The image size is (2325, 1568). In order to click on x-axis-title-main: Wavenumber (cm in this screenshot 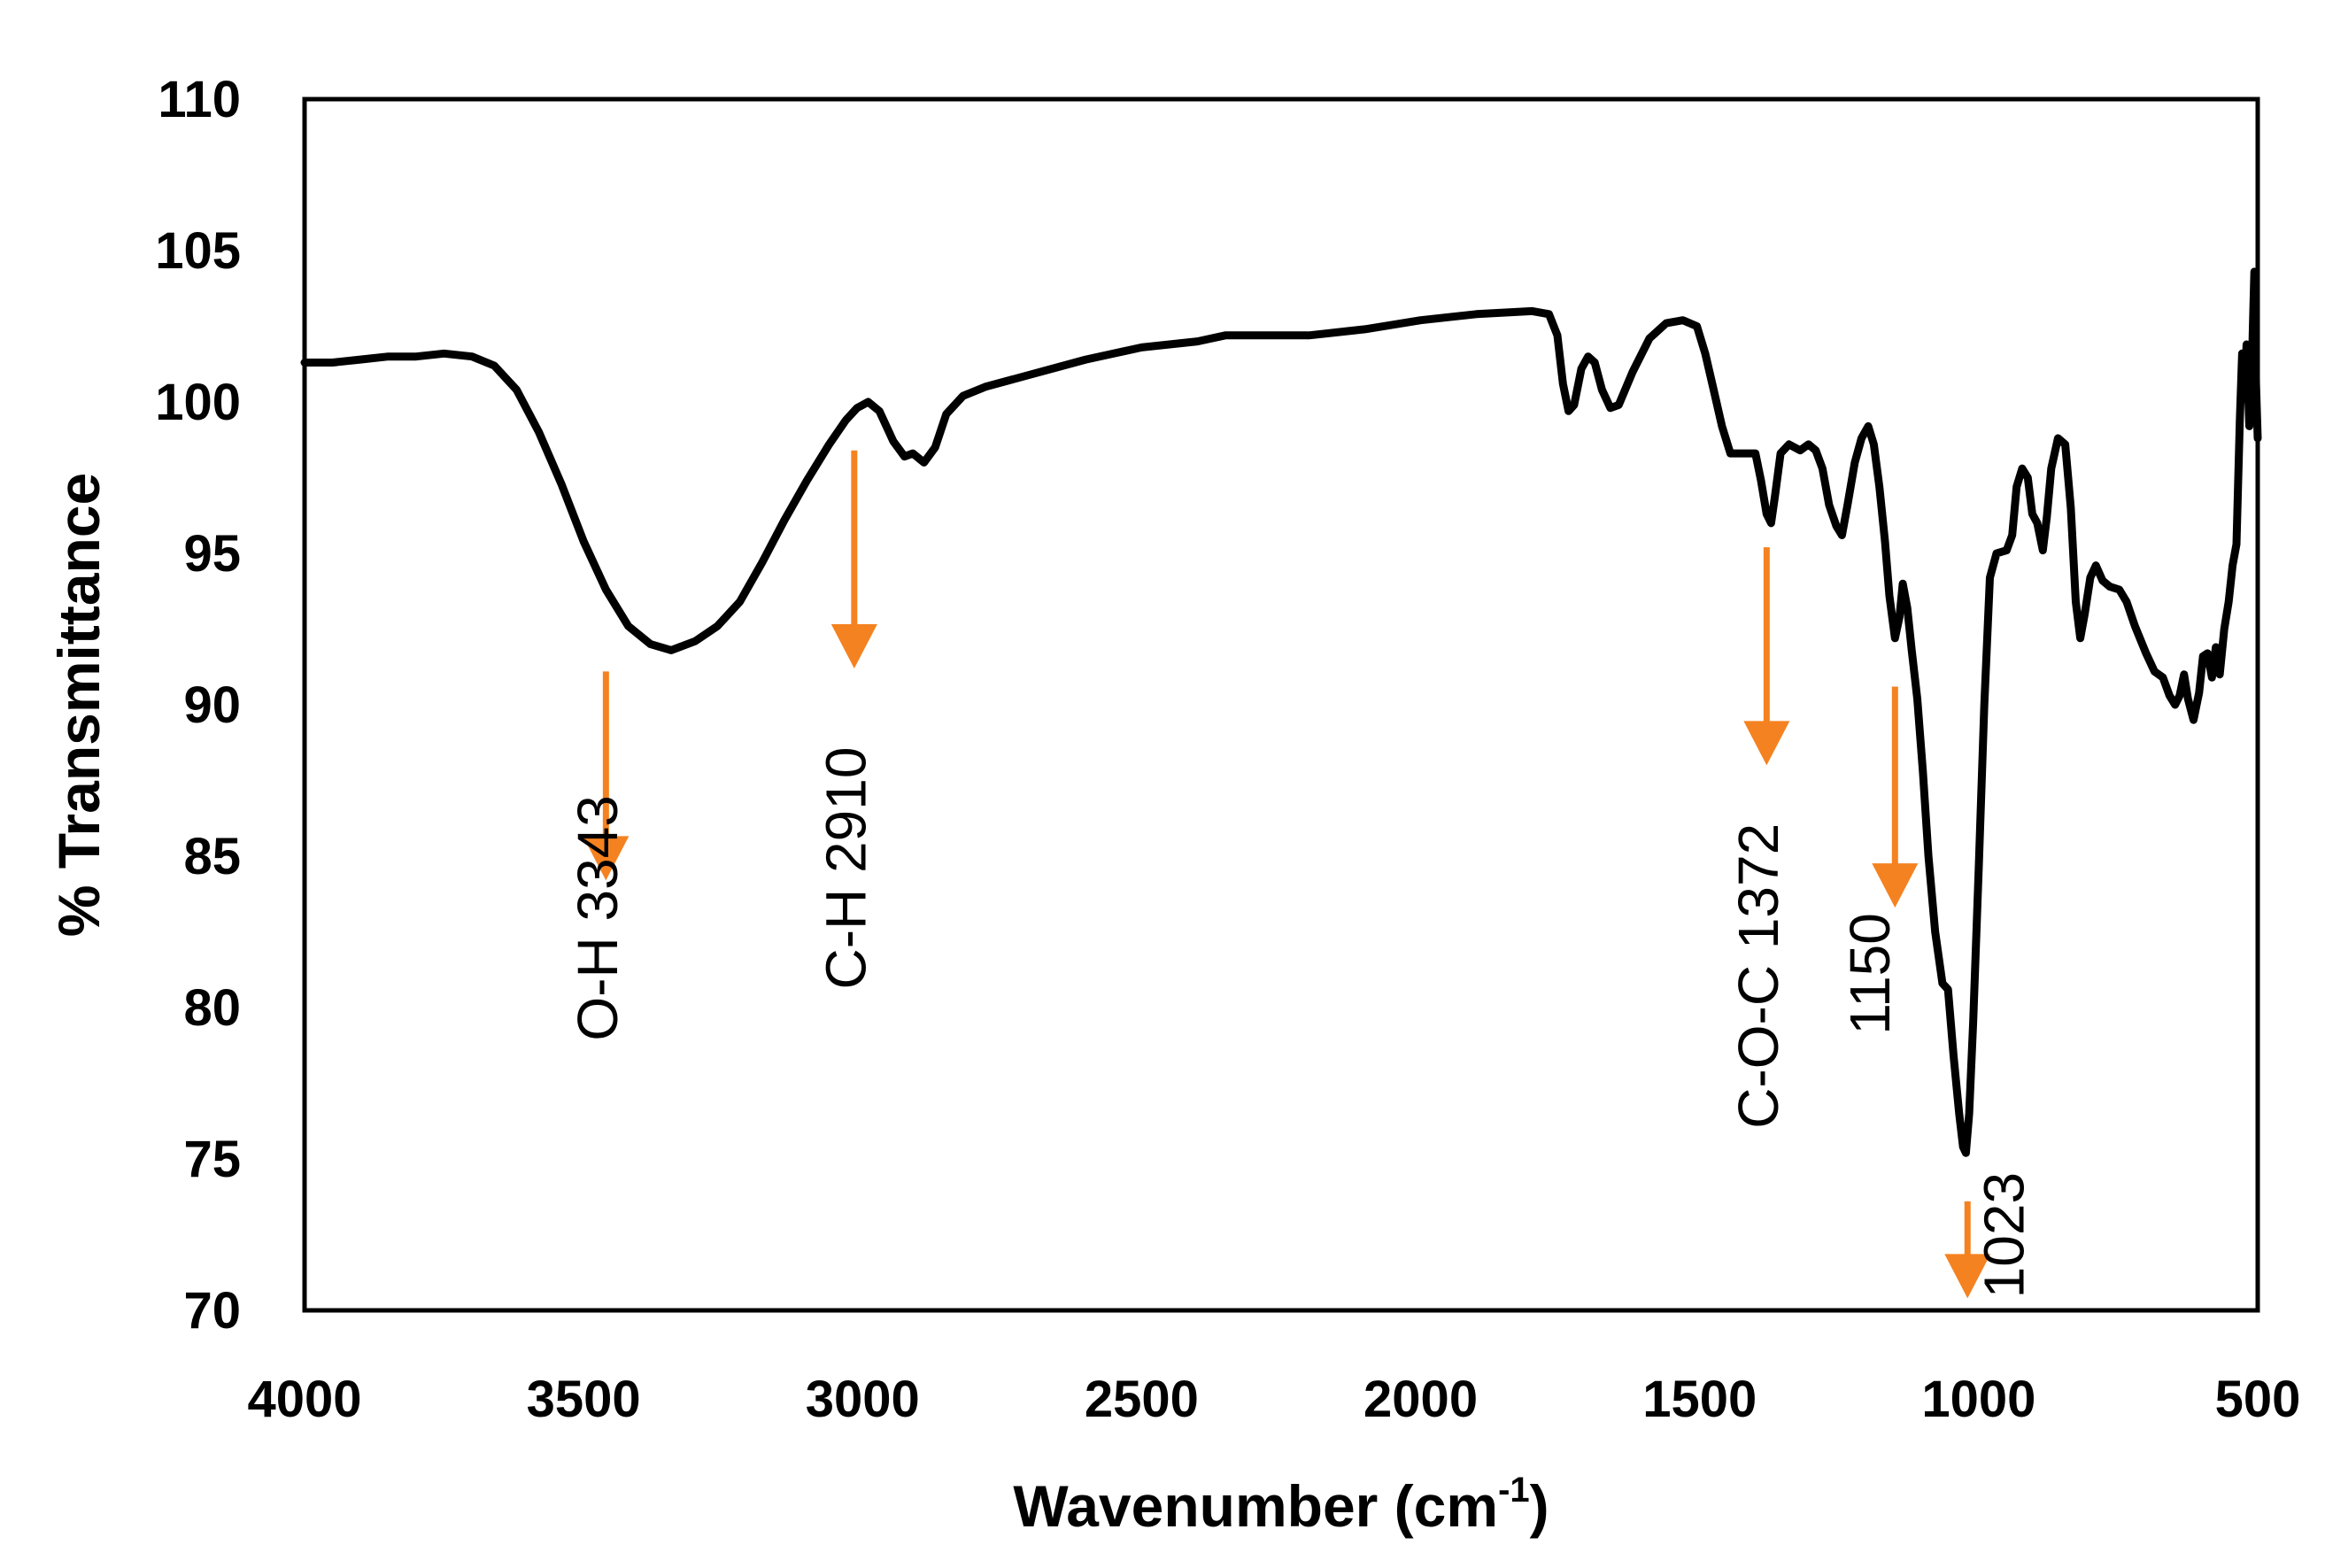, I will do `click(1255, 1506)`.